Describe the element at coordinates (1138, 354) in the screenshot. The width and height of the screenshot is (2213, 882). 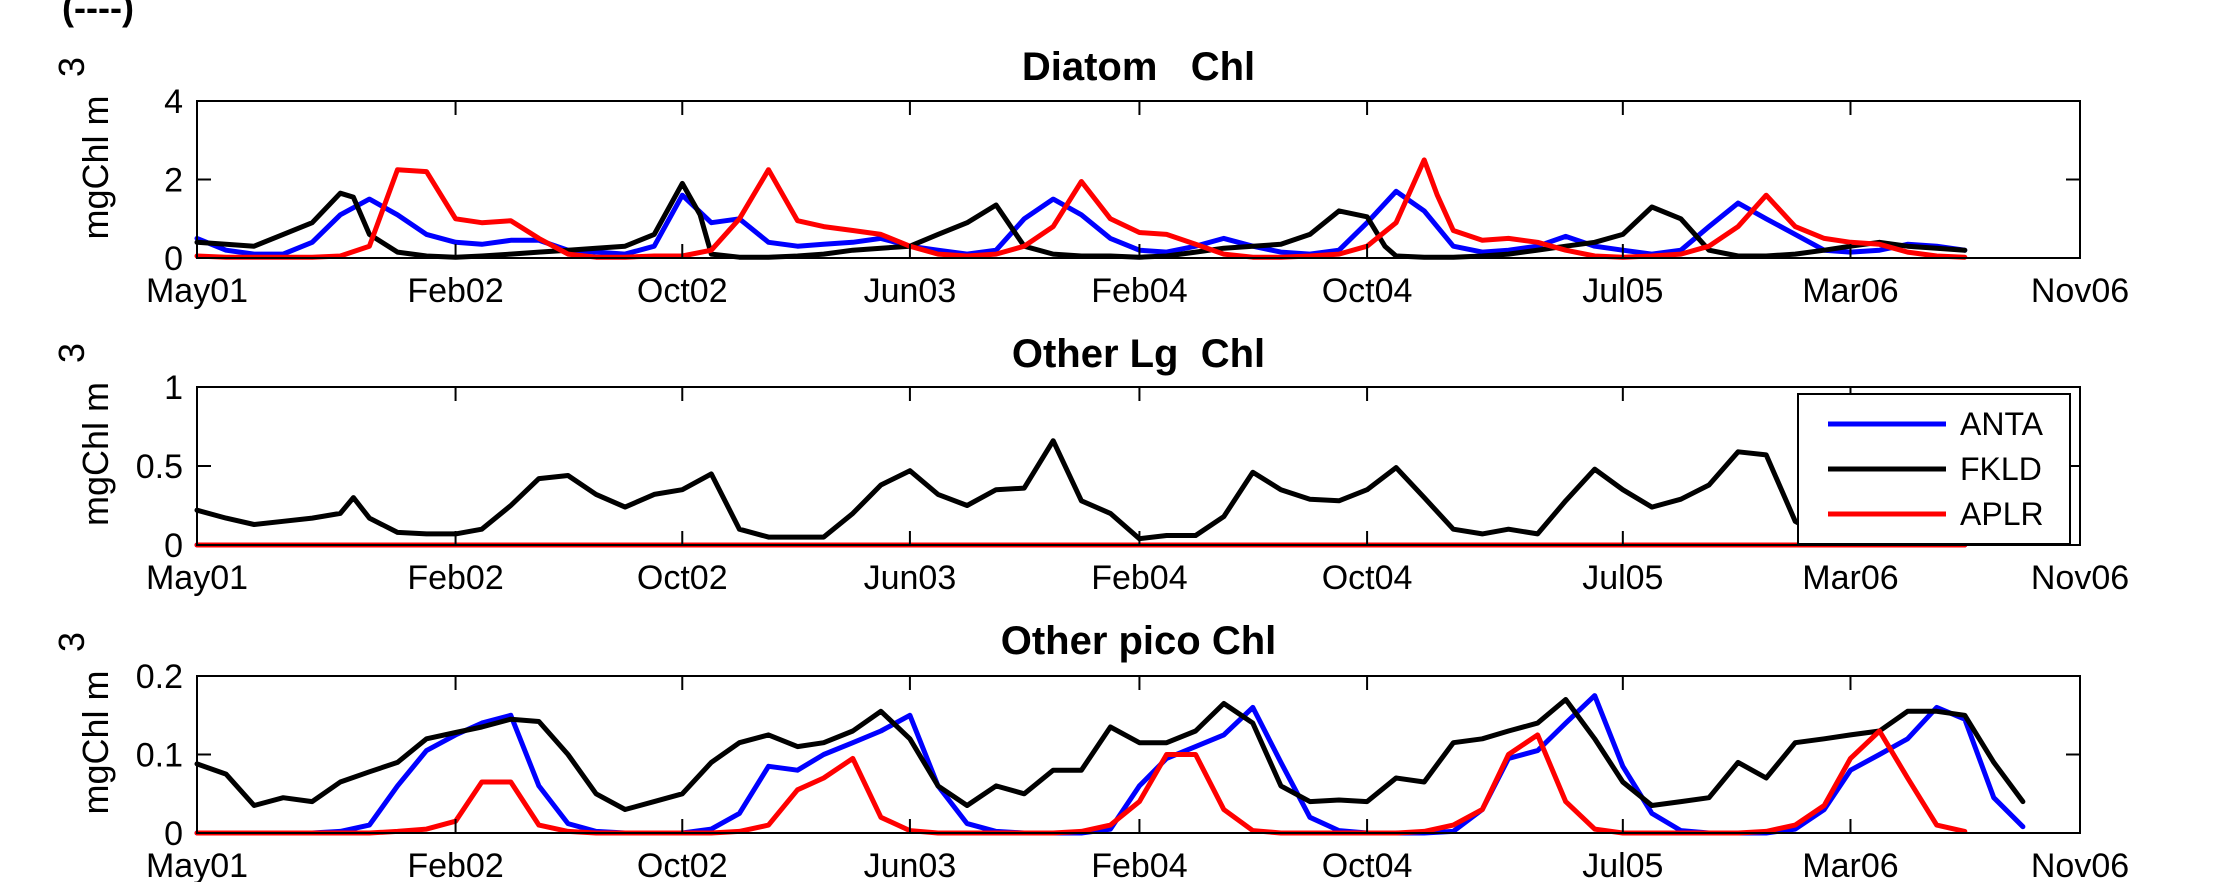
I see `panel-title: Other Lg Chl` at that location.